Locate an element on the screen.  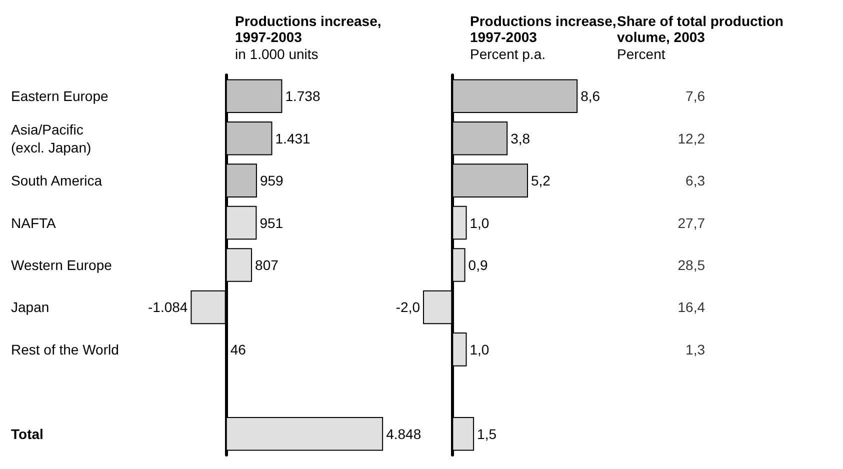
y-tick-label: Asia/Pacific (excl. Japan) is located at coordinates (51, 138).